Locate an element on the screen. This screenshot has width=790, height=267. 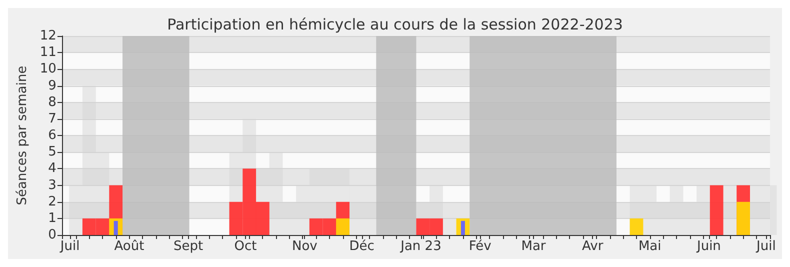
y-tick-label: 6 is located at coordinates (52, 135).